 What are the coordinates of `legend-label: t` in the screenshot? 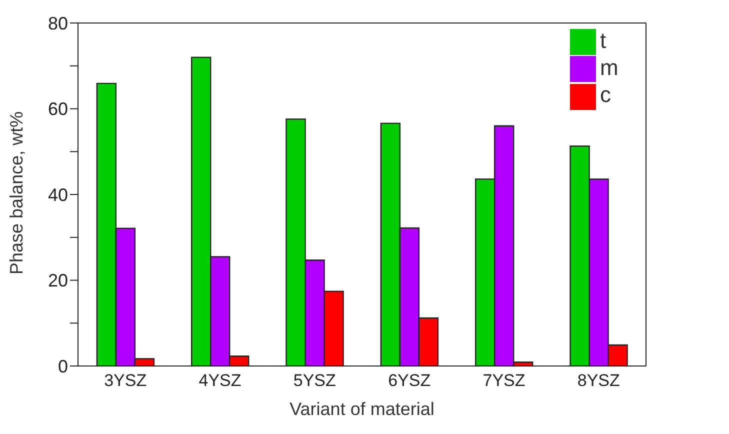 It's located at (603, 40).